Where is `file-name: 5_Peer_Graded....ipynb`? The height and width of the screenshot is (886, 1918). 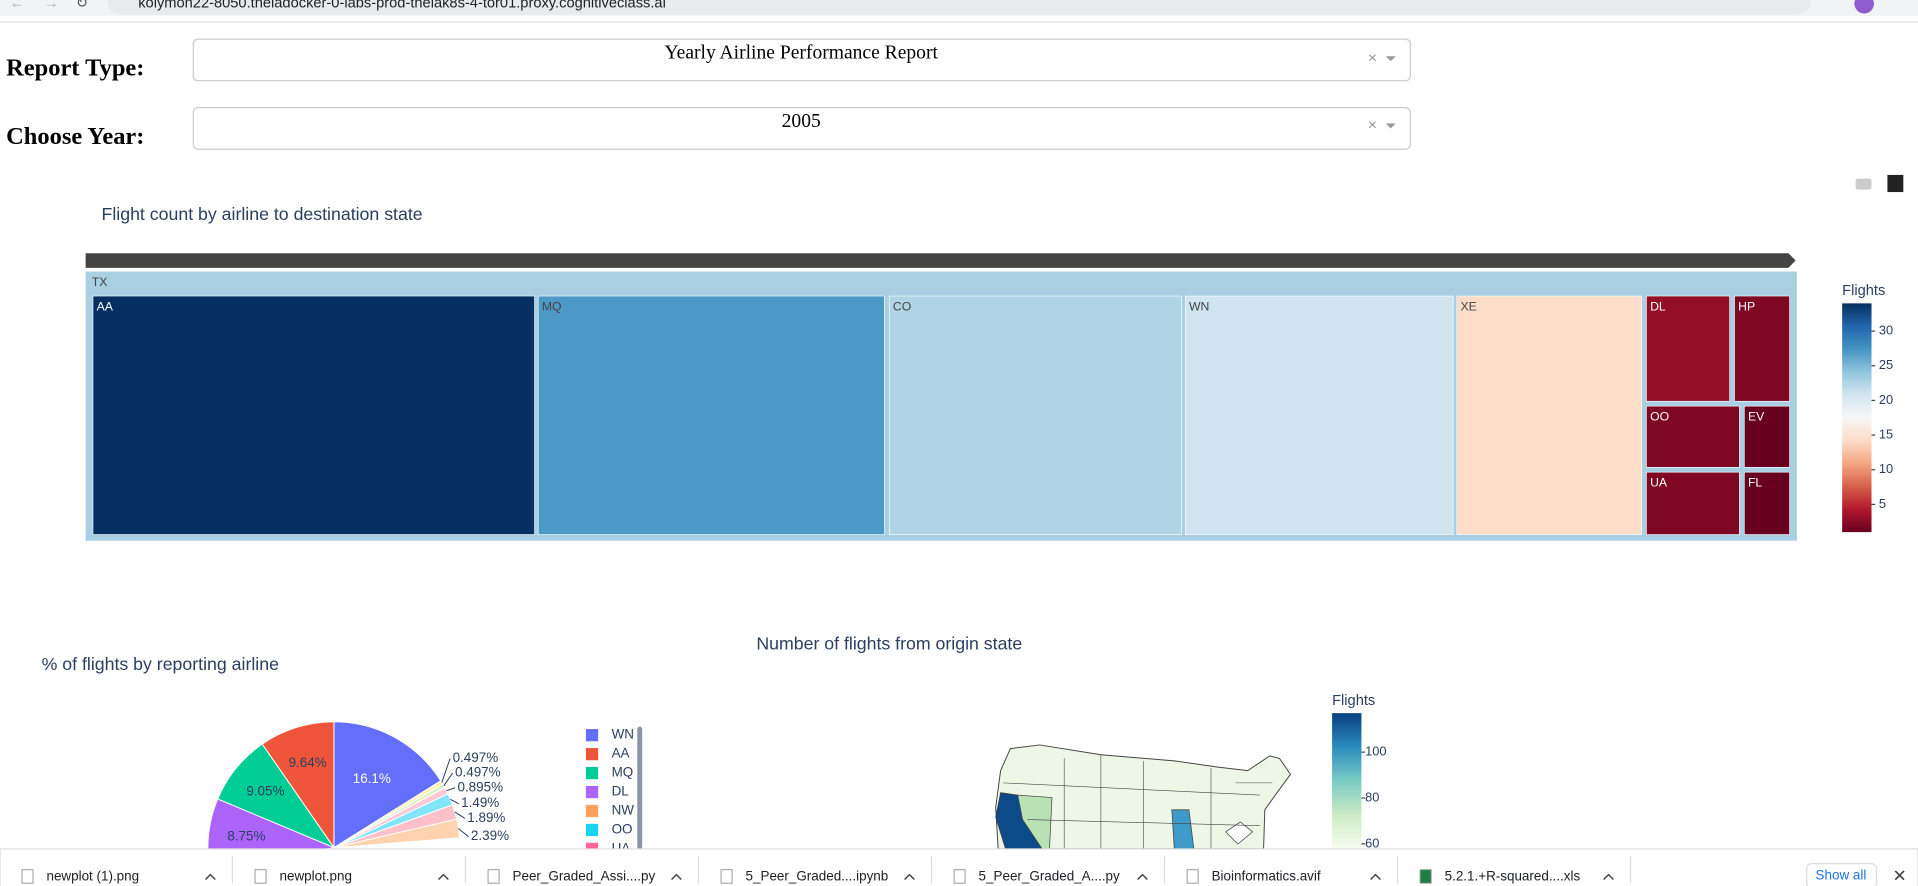
file-name: 5_Peer_Graded....ipynb is located at coordinates (817, 876).